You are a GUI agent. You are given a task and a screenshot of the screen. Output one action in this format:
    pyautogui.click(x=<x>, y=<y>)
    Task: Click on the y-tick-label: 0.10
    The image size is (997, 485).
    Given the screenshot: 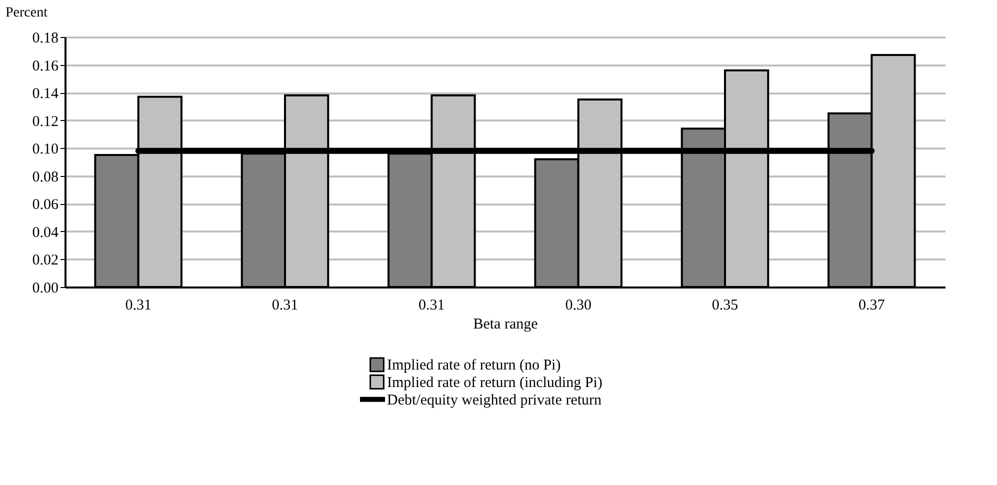 What is the action you would take?
    pyautogui.click(x=45, y=150)
    